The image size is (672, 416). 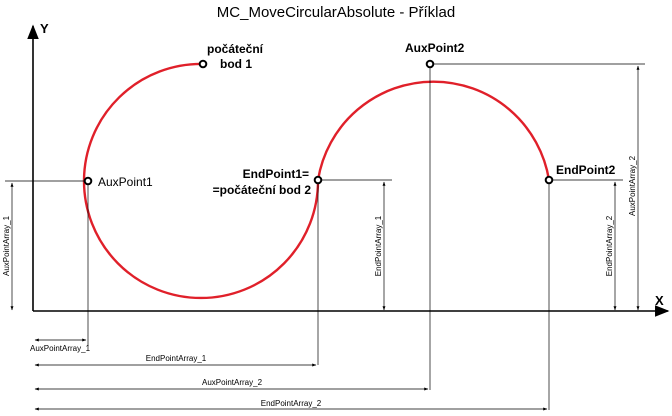 I want to click on end1-y-label: EndPointArray_1, so click(x=378, y=245).